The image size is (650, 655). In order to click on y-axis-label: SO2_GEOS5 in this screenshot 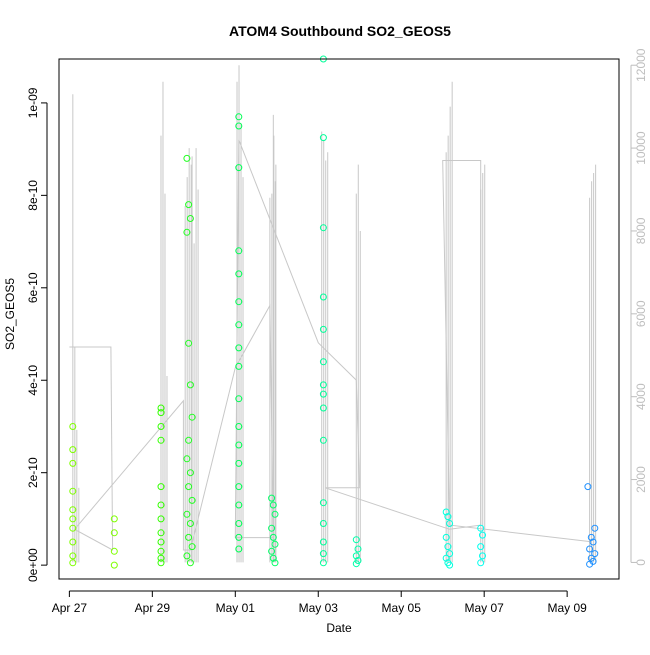, I will do `click(10, 314)`.